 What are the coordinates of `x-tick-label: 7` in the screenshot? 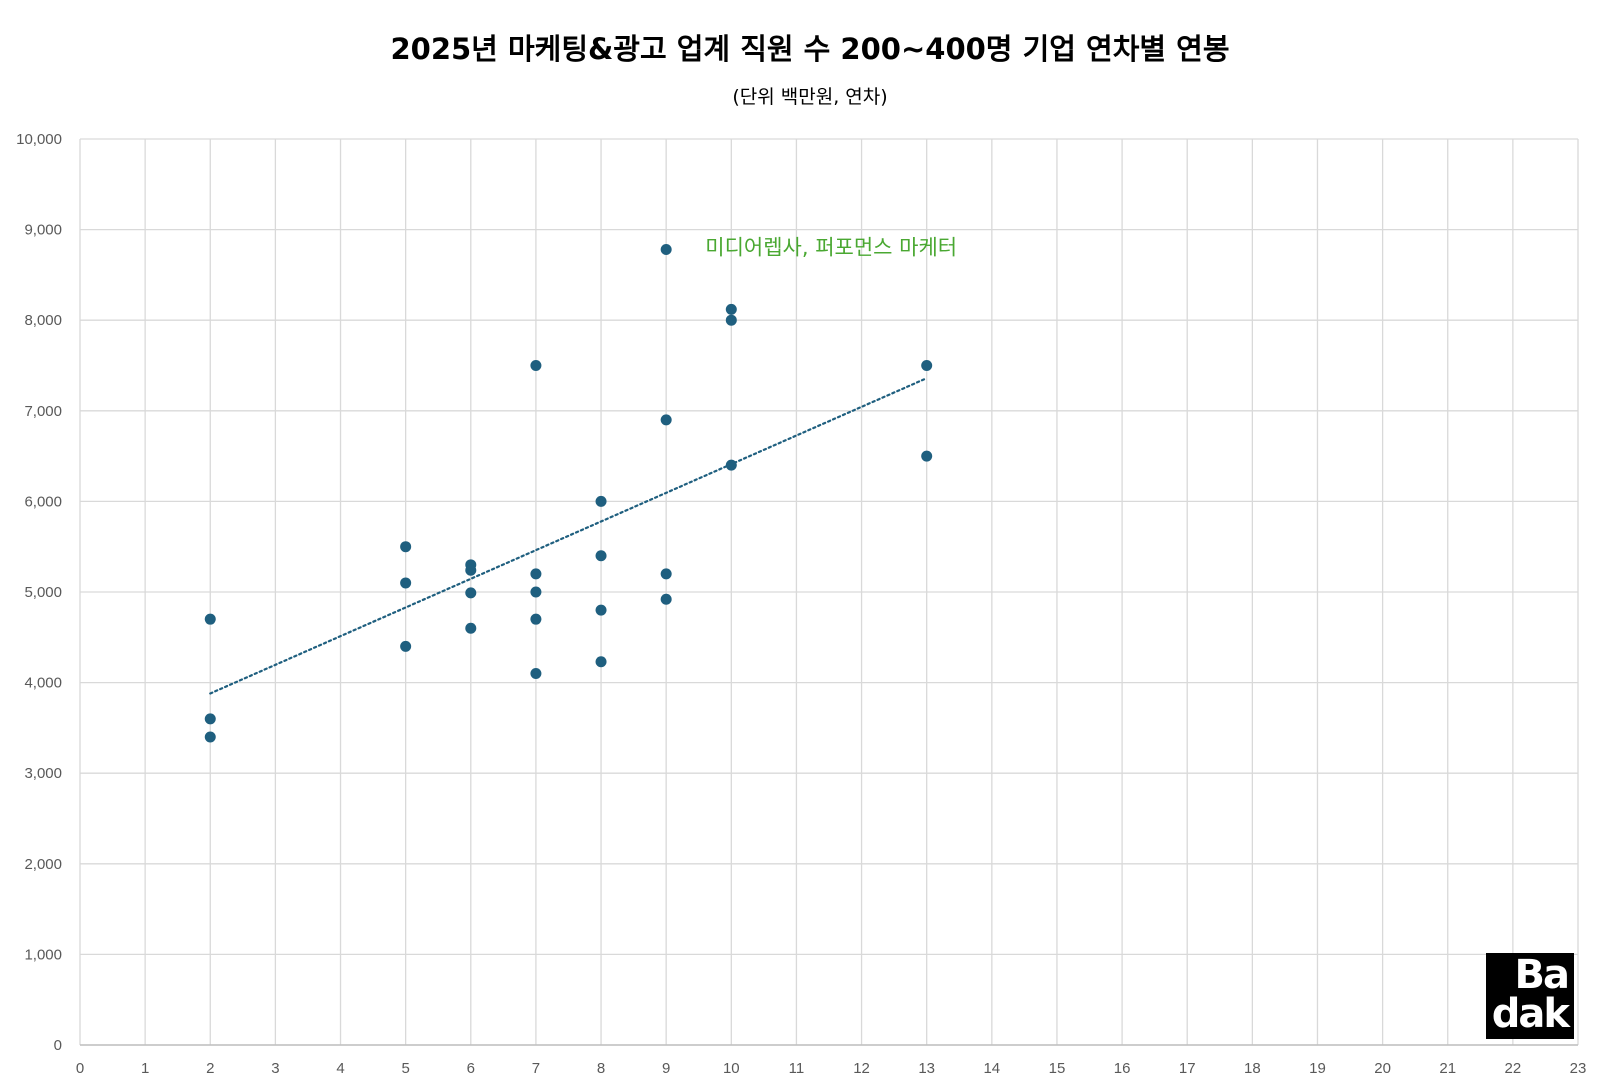 It's located at (536, 1068).